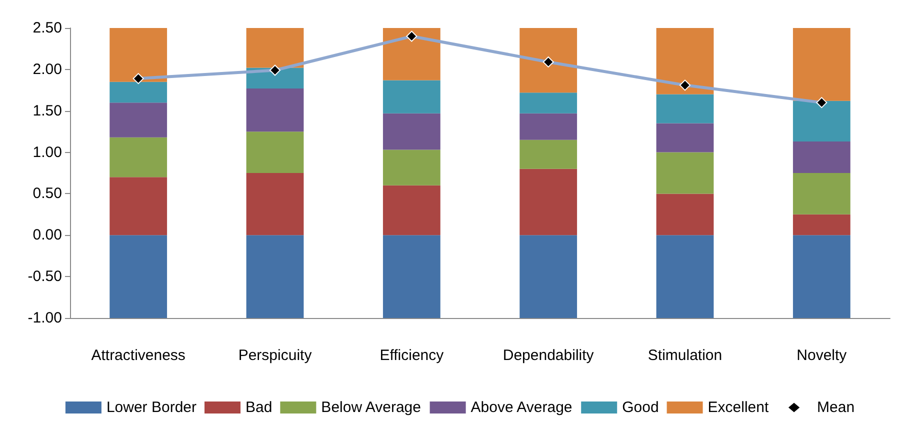 The image size is (920, 428). Describe the element at coordinates (548, 355) in the screenshot. I see `x-tick-label: Dependability` at that location.